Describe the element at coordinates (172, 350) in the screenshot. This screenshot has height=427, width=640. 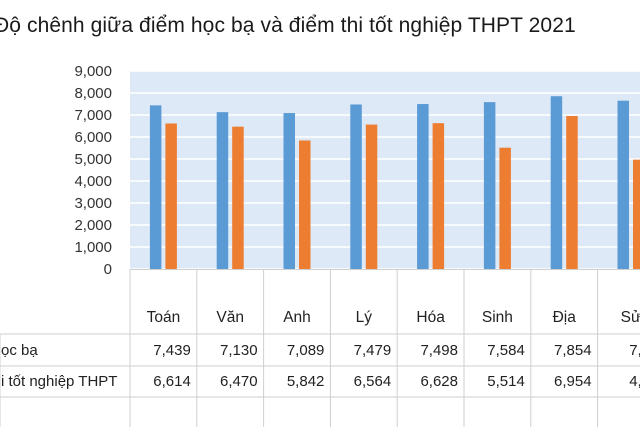
I see `data-label: 7,439` at that location.